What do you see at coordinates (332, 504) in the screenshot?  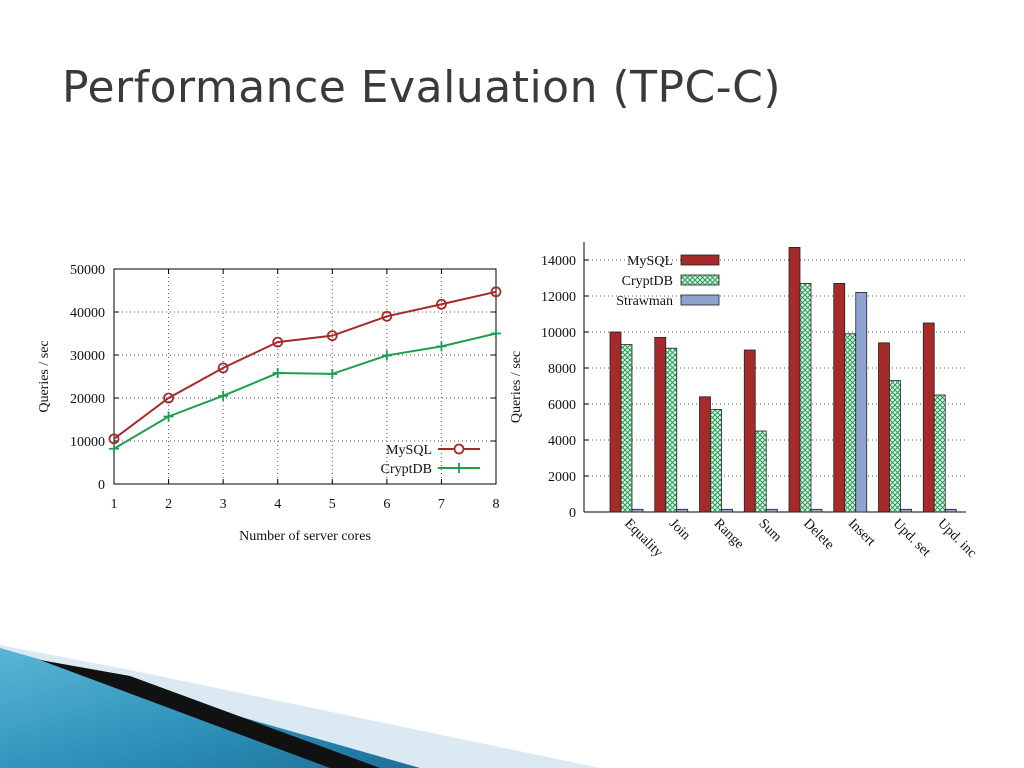 I see `line-chart-x-tick-label: 5` at bounding box center [332, 504].